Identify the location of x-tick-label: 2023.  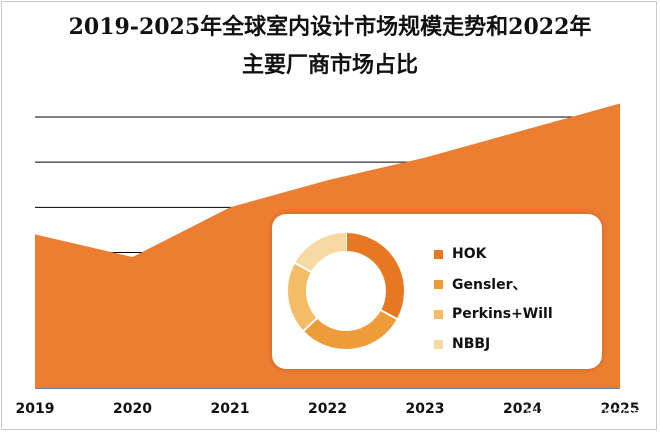
(425, 409).